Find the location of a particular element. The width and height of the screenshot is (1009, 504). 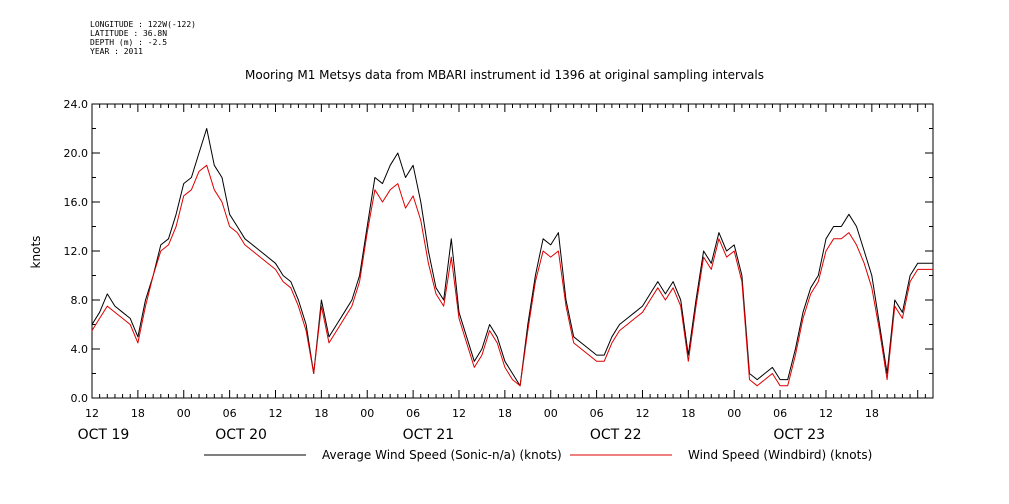

legend-label-sonic: Average Wind Speed (Sonic-n/a) (knots) is located at coordinates (442, 455).